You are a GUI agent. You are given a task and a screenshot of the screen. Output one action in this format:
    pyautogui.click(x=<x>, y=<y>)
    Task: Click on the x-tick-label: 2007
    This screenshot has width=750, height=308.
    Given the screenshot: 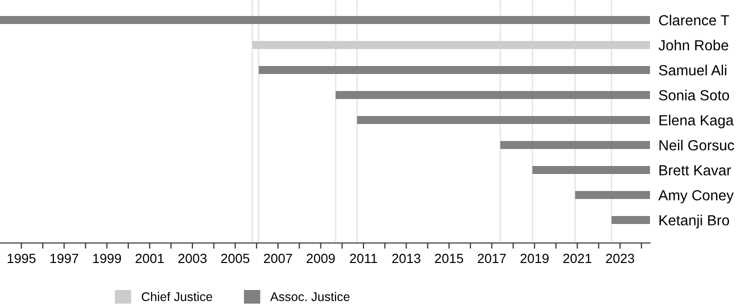 What is the action you would take?
    pyautogui.click(x=278, y=259)
    